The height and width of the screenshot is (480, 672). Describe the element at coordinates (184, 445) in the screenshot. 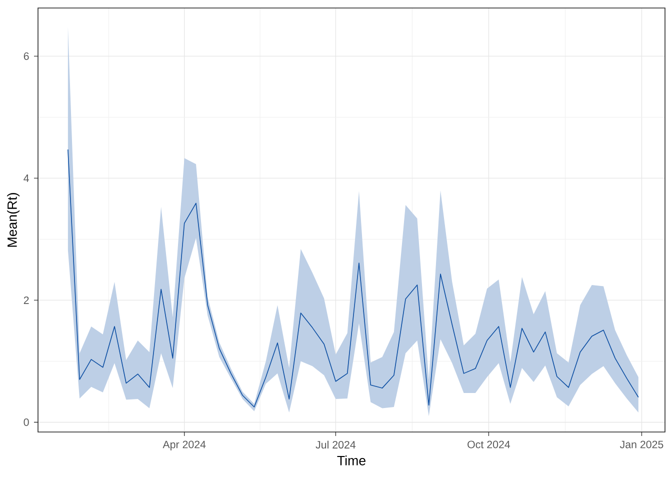

I see `x-tick-label: Apr 2024` at that location.